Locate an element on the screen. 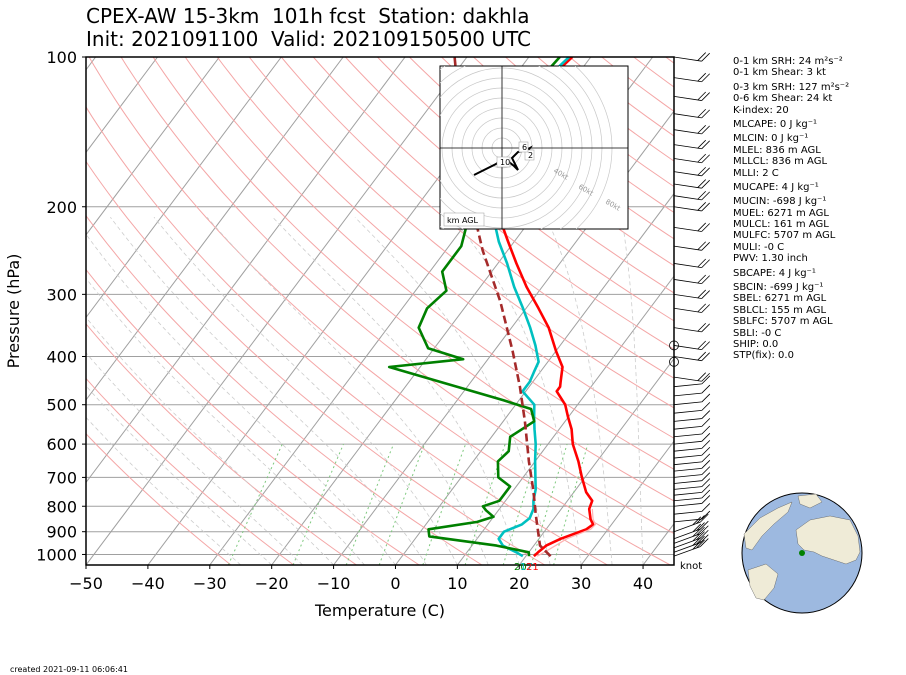 The height and width of the screenshot is (675, 906). index-row: MLCIN: 0 J kg⁻¹ is located at coordinates (771, 139).